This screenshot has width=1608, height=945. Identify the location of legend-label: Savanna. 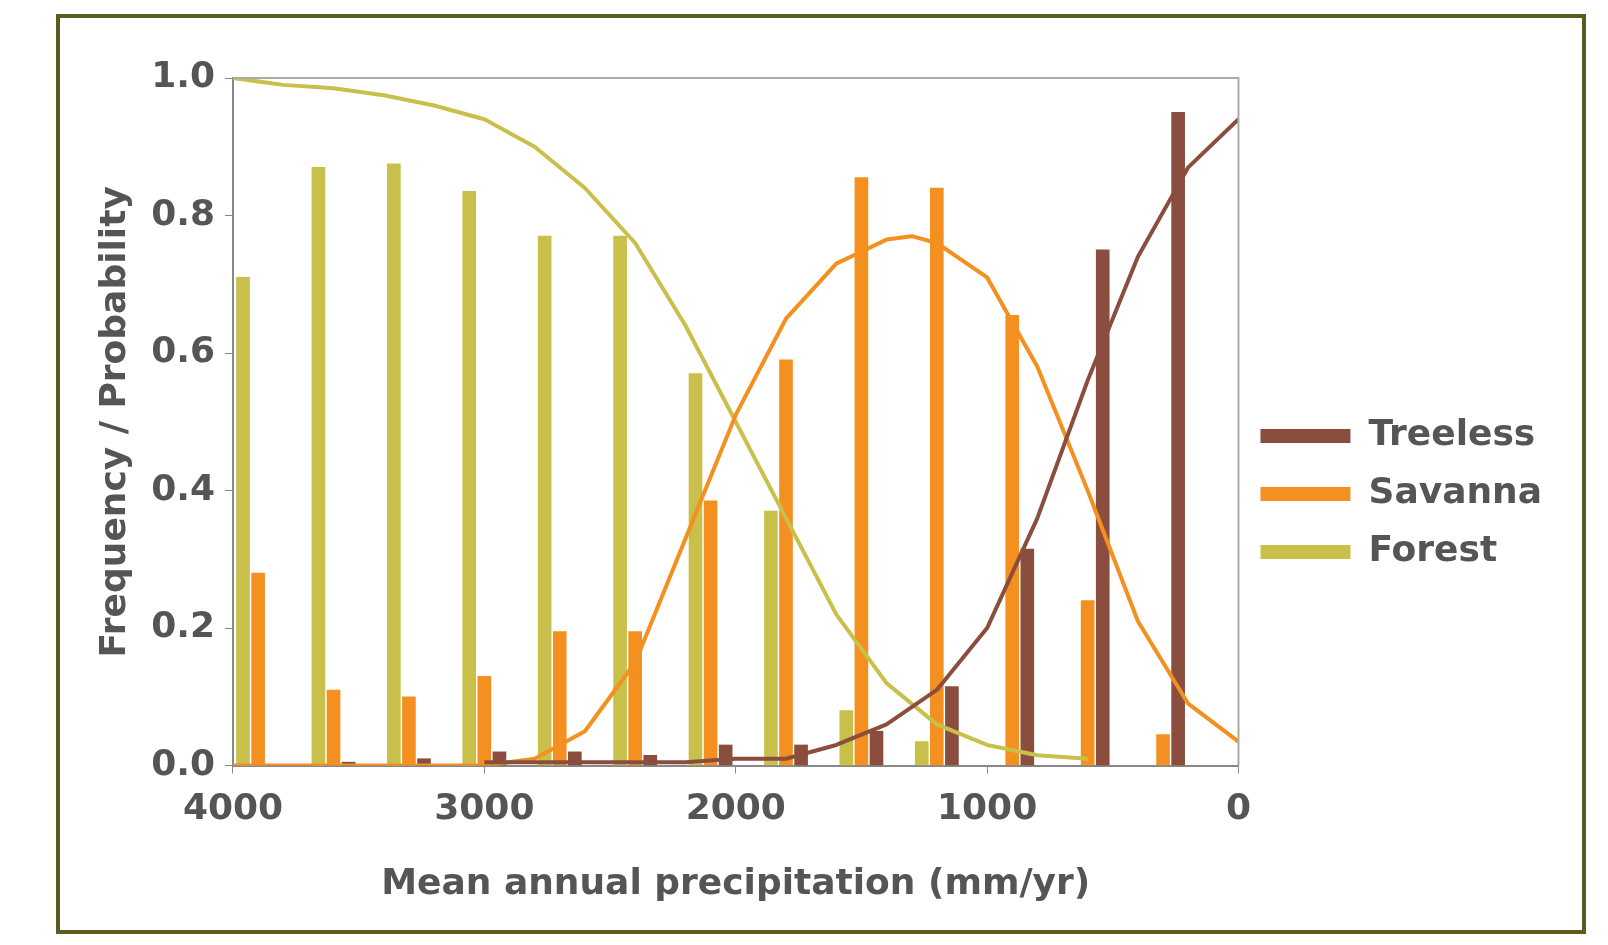
(1455, 491).